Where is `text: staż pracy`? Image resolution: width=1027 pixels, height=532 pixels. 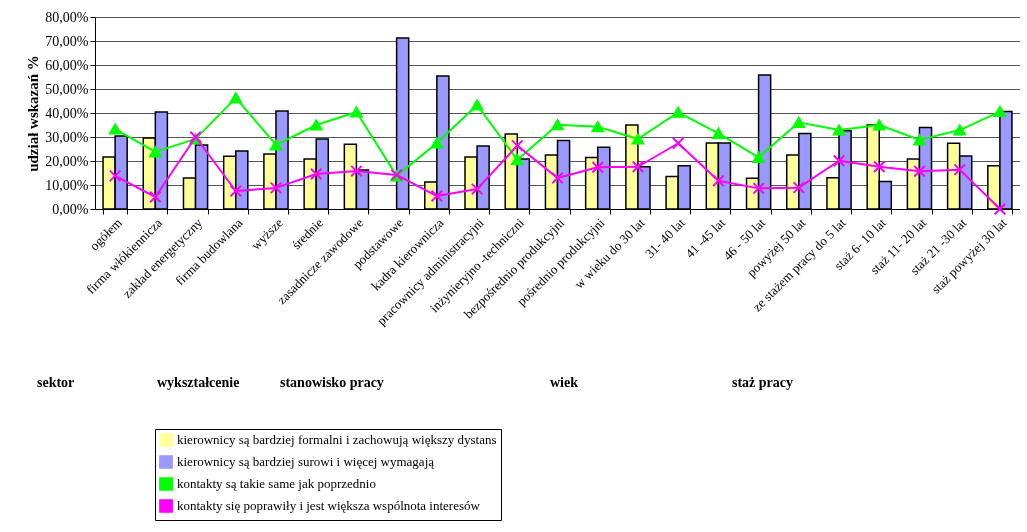
text: staż pracy is located at coordinates (763, 382).